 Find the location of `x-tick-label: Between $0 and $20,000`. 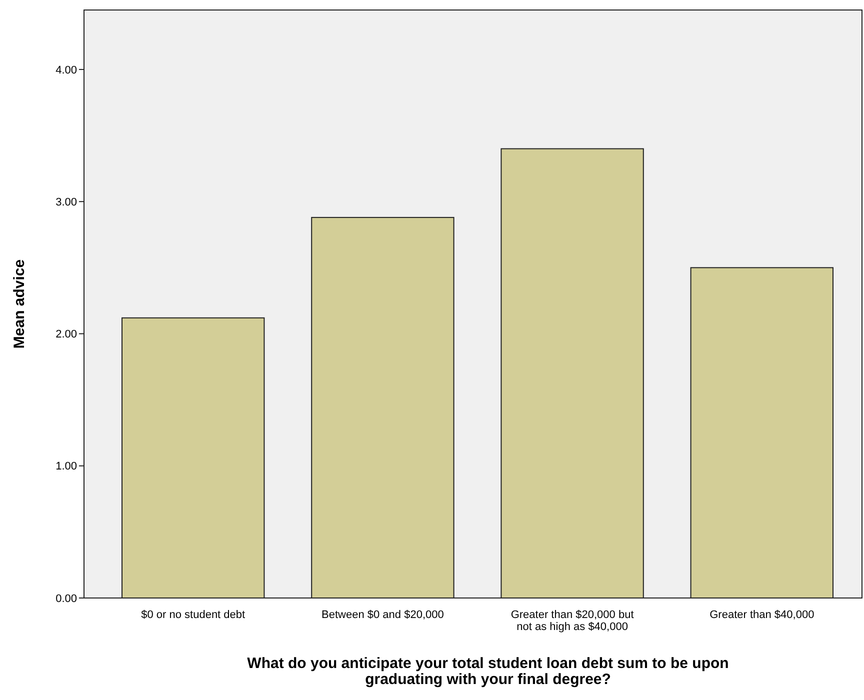

x-tick-label: Between $0 and $20,000 is located at coordinates (383, 615).